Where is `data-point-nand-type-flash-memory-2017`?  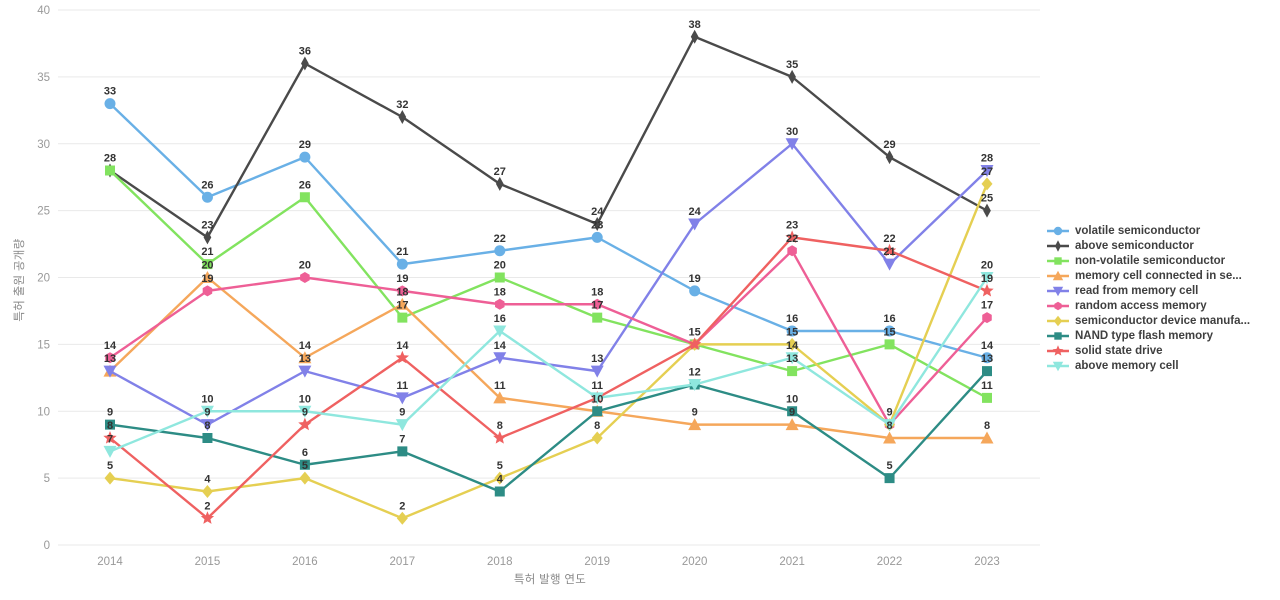 data-point-nand-type-flash-memory-2017 is located at coordinates (402, 451).